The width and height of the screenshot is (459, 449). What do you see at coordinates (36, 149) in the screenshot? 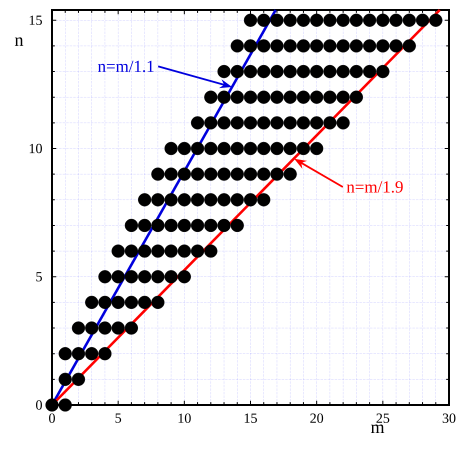
I see `y-tick-label: 10` at bounding box center [36, 149].